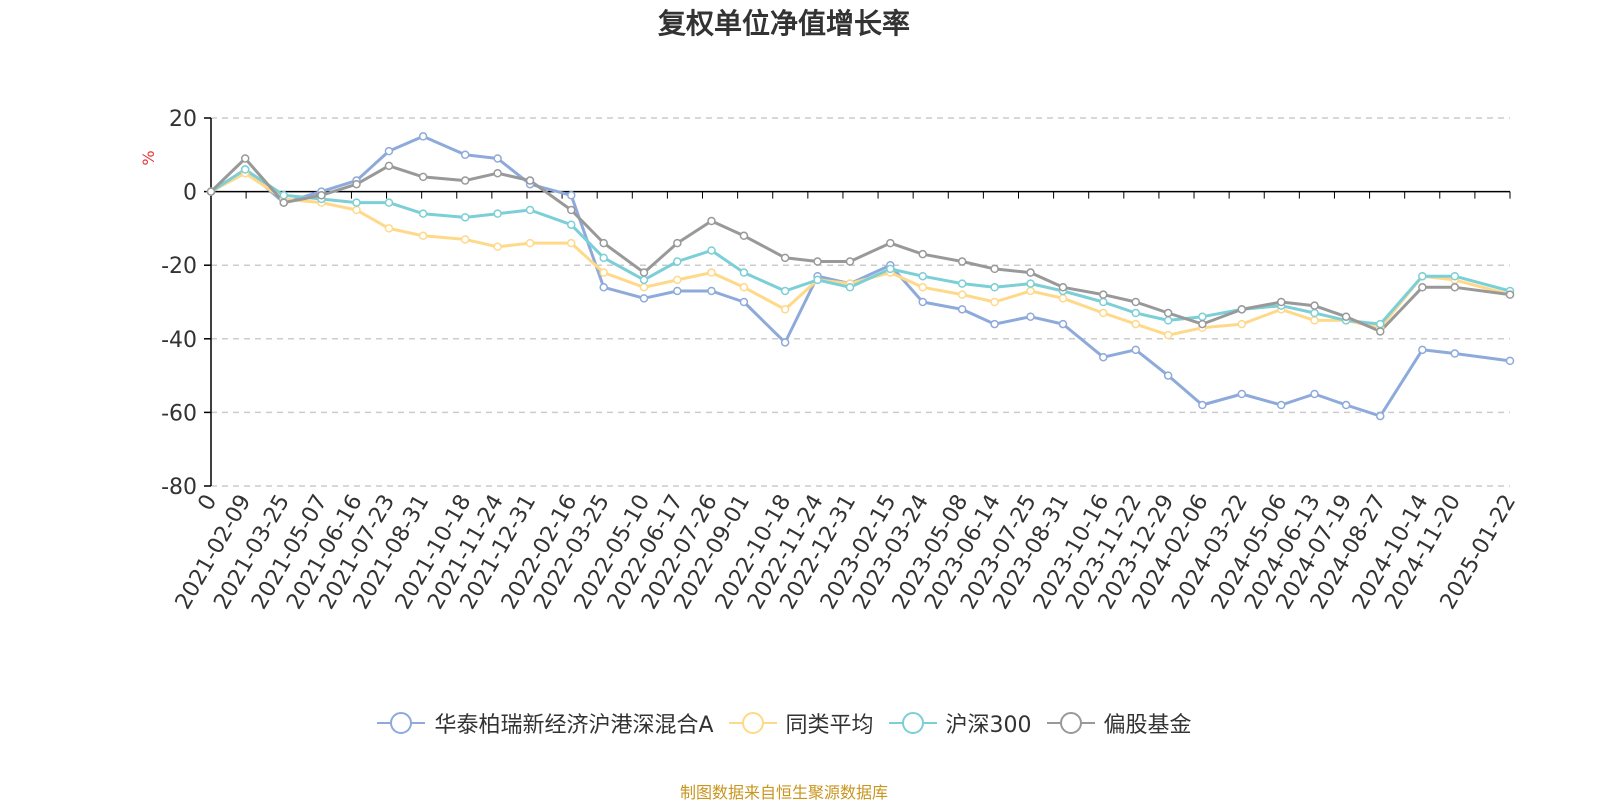 The image size is (1600, 803). I want to click on legend-label: 偏股基金, so click(1147, 725).